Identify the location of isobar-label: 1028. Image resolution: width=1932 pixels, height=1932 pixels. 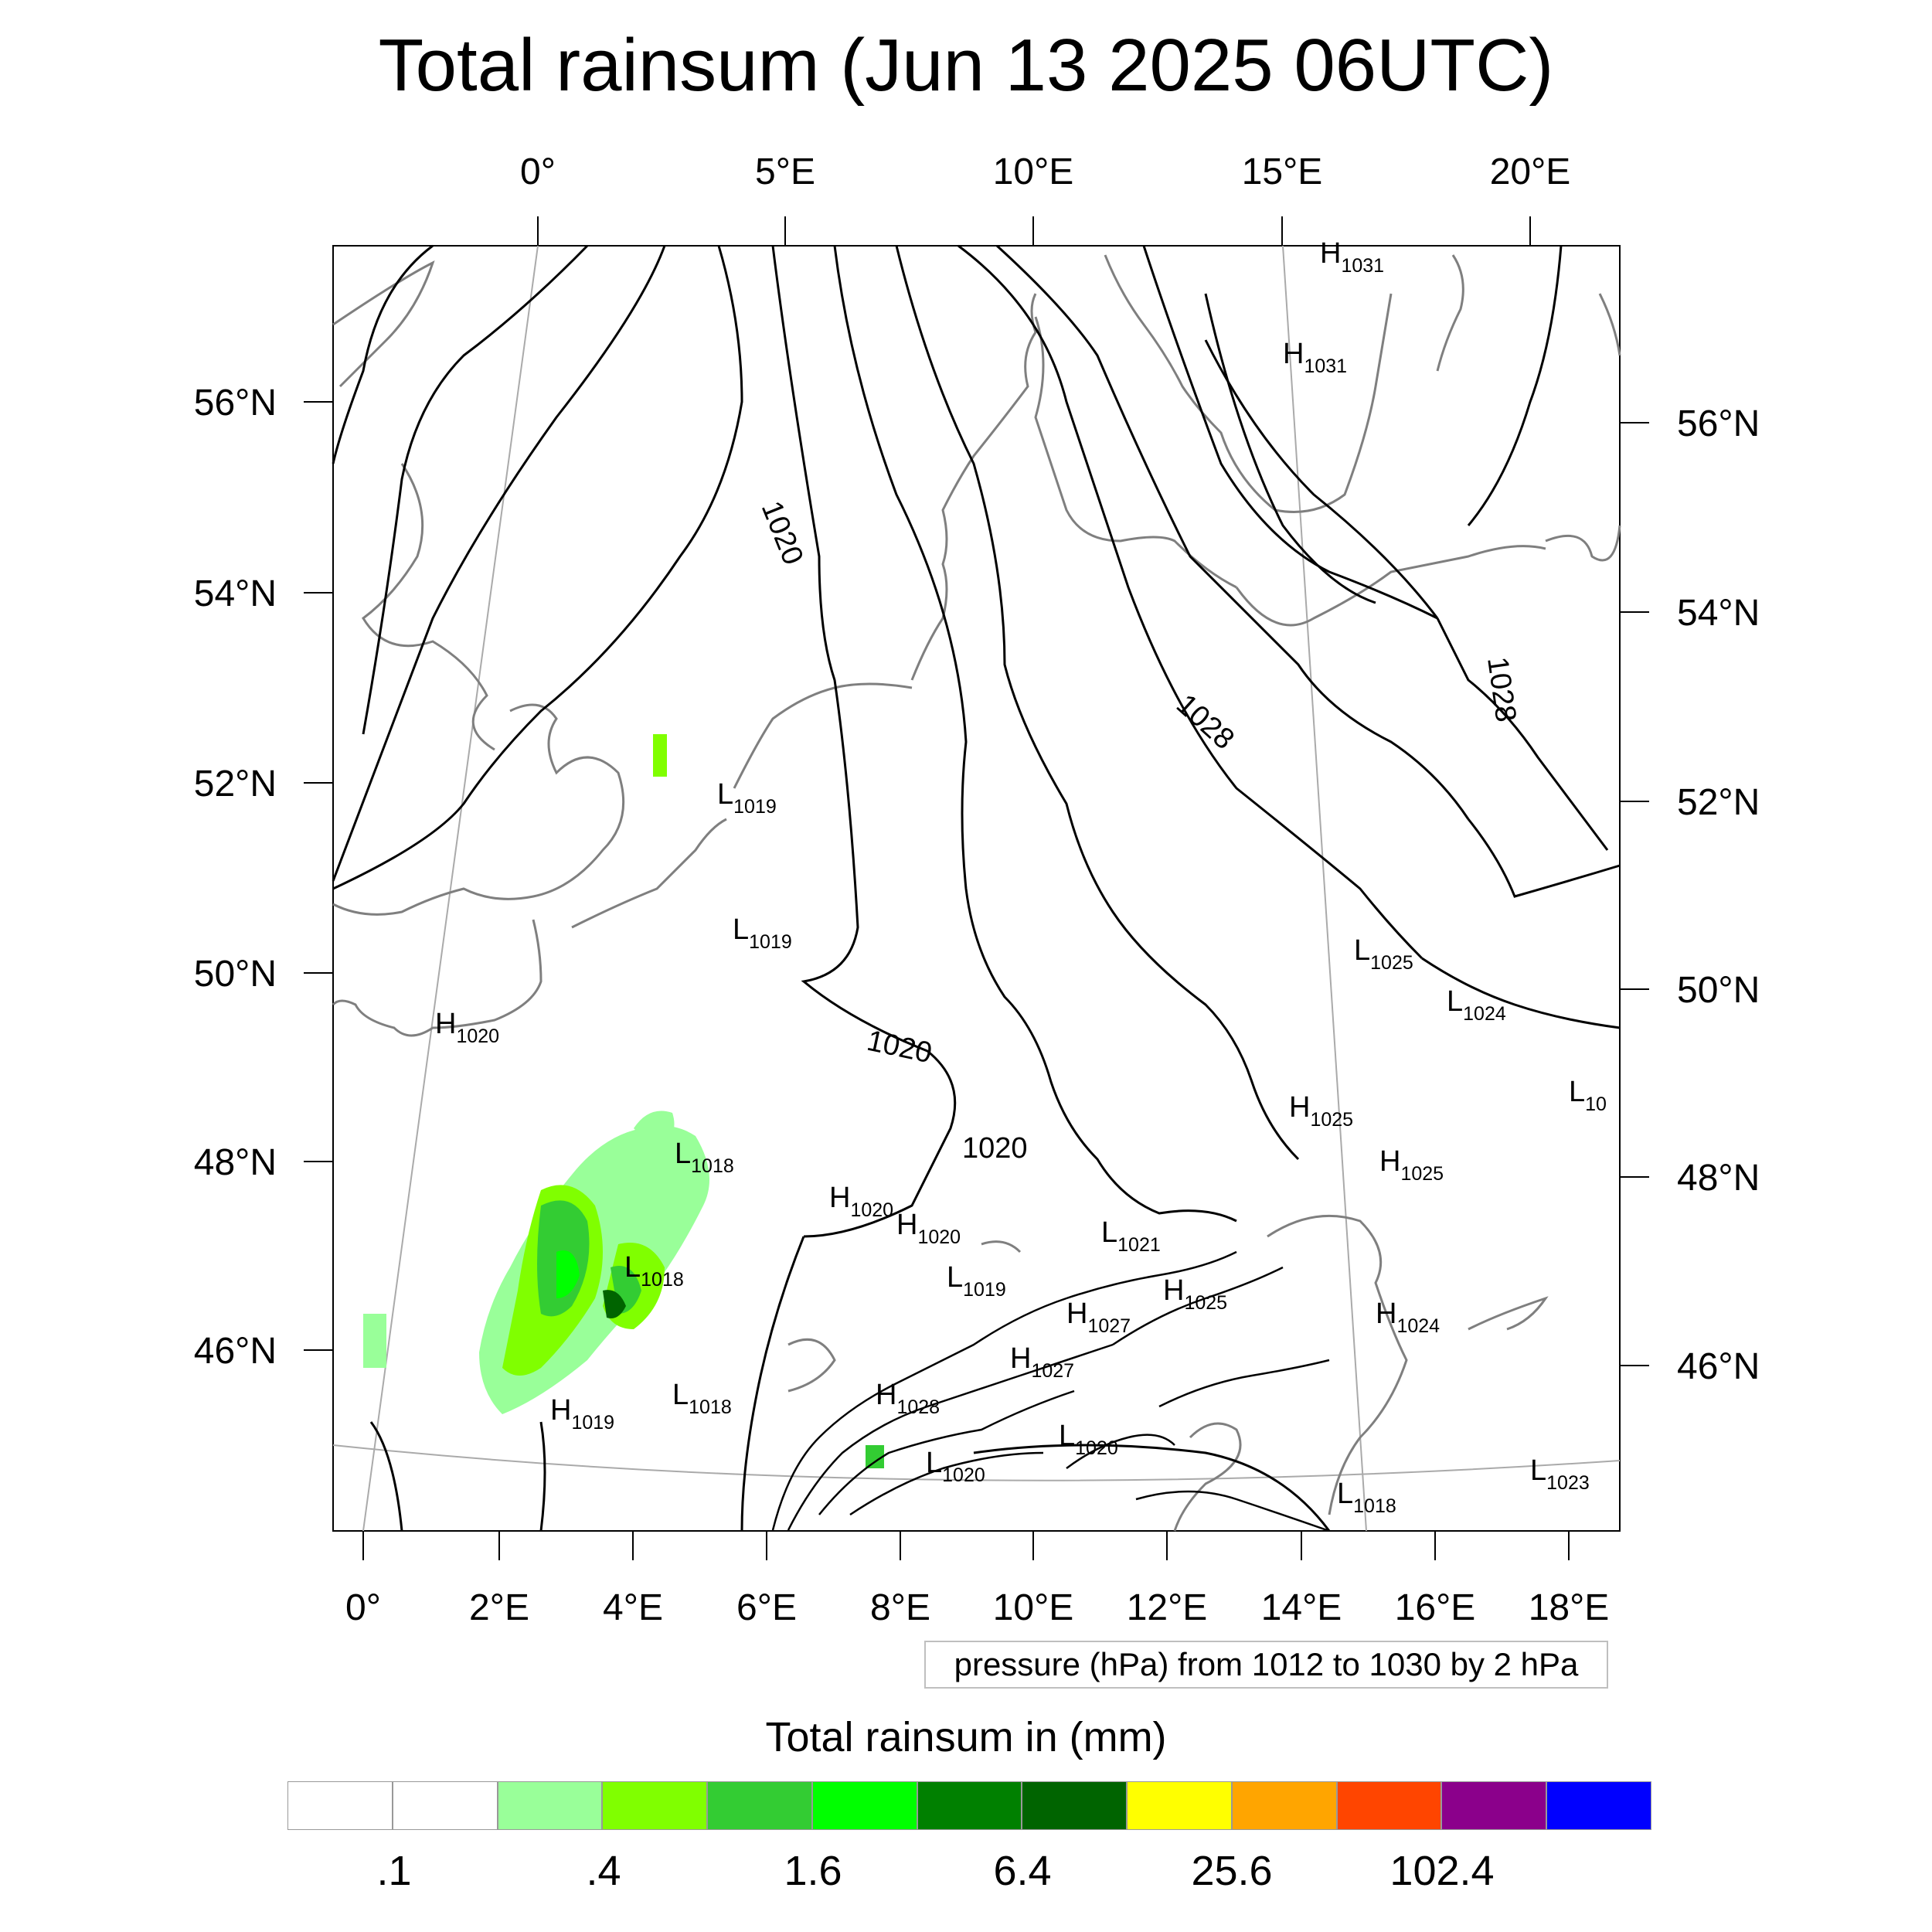
(1502, 689).